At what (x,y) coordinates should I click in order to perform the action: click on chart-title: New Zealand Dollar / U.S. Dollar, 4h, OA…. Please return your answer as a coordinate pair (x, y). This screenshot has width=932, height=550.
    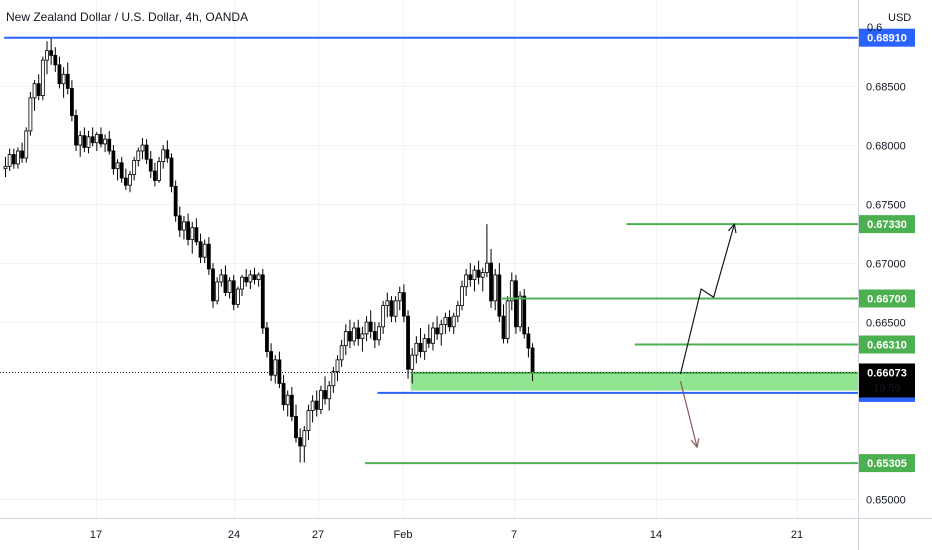
    Looking at the image, I should click on (127, 17).